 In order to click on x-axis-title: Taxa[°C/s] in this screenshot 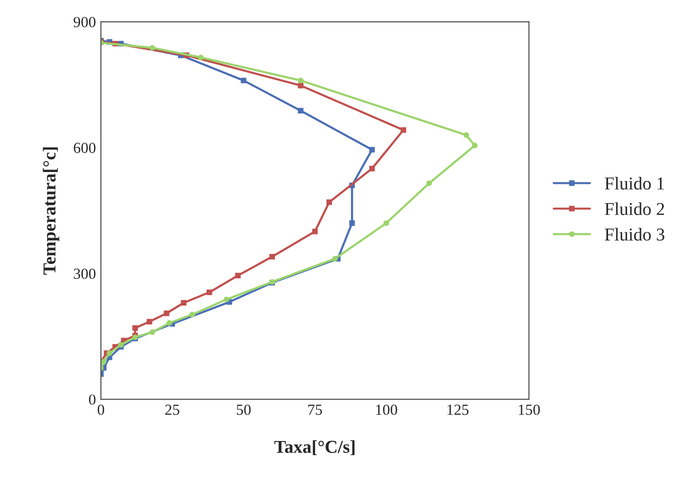, I will do `click(314, 448)`.